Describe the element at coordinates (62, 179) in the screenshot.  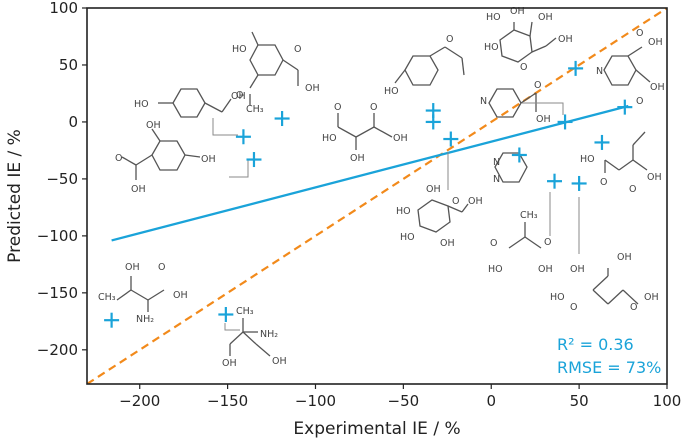
I see `y-tick-label: −50` at that location.